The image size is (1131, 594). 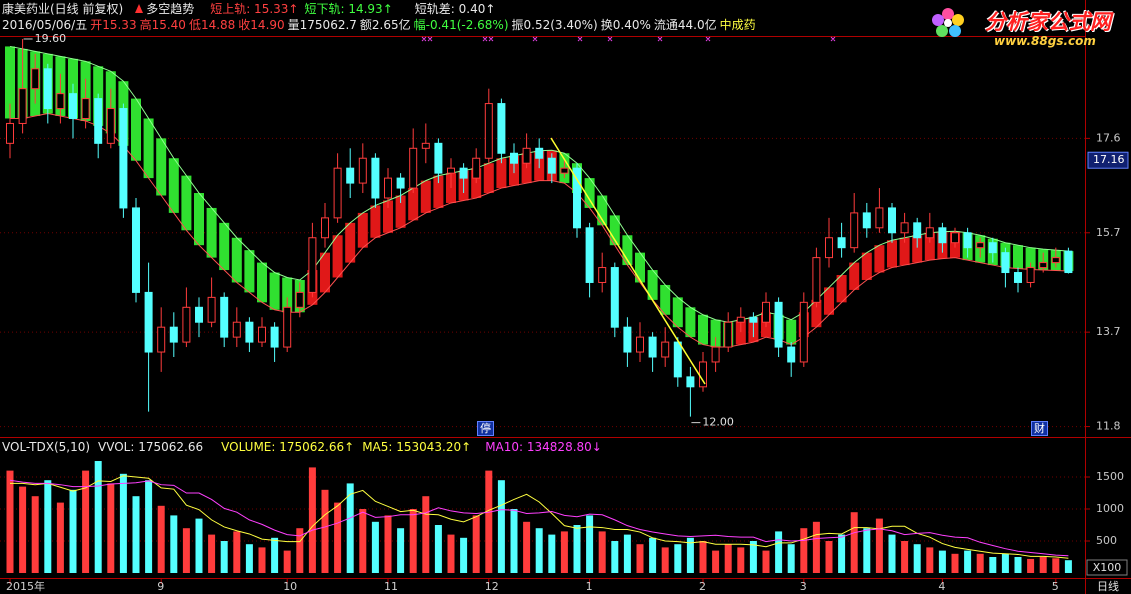 What do you see at coordinates (1108, 232) in the screenshot?
I see `y-tick-label: 15.7` at bounding box center [1108, 232].